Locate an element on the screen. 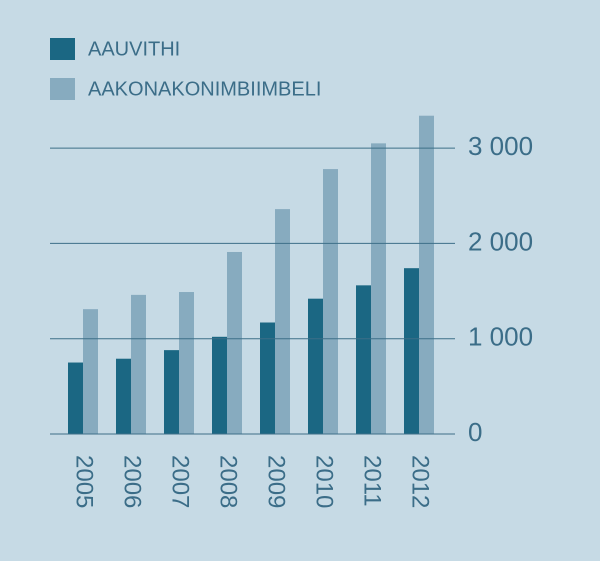  y-tick-label: 3 000 is located at coordinates (500, 146).